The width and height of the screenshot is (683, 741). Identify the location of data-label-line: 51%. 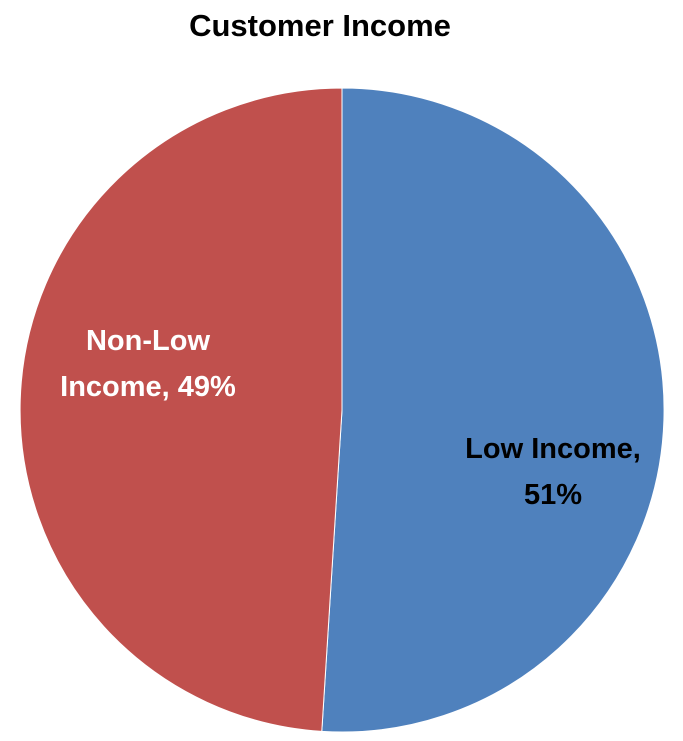
(553, 495).